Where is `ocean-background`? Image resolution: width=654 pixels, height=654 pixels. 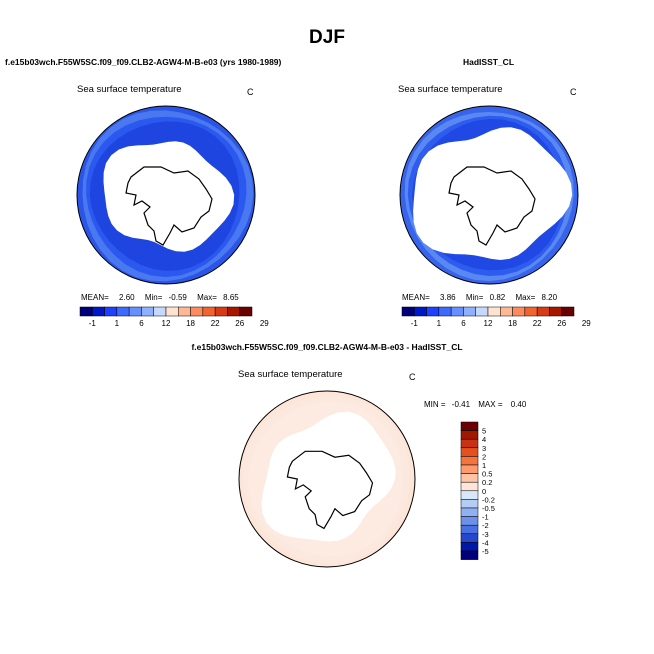
ocean-background is located at coordinates (489, 195).